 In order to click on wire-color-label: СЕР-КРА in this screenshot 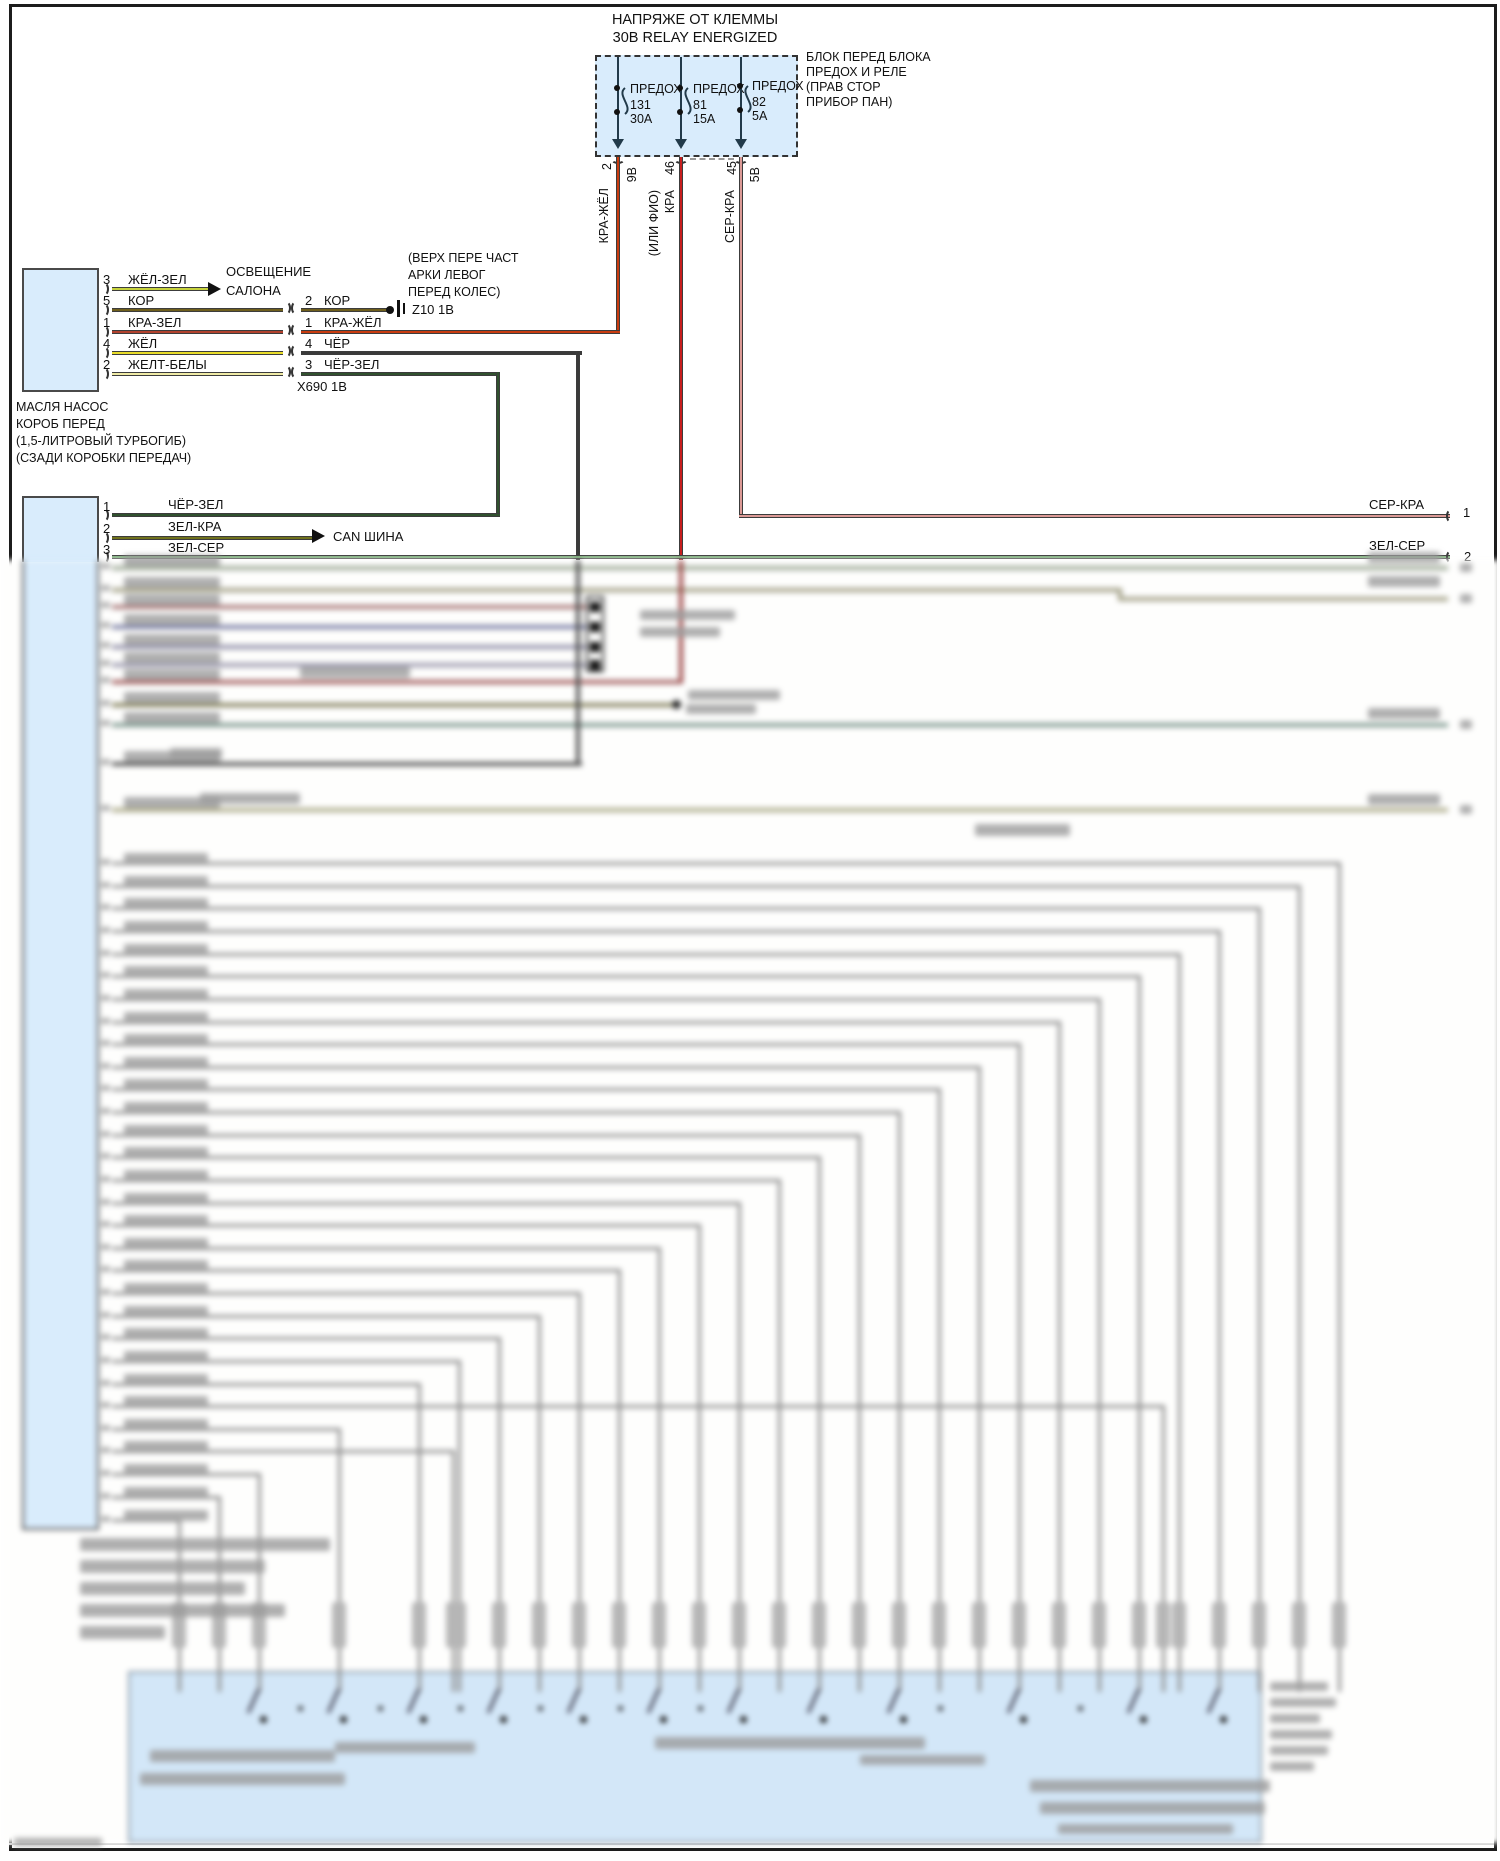, I will do `click(730, 216)`.